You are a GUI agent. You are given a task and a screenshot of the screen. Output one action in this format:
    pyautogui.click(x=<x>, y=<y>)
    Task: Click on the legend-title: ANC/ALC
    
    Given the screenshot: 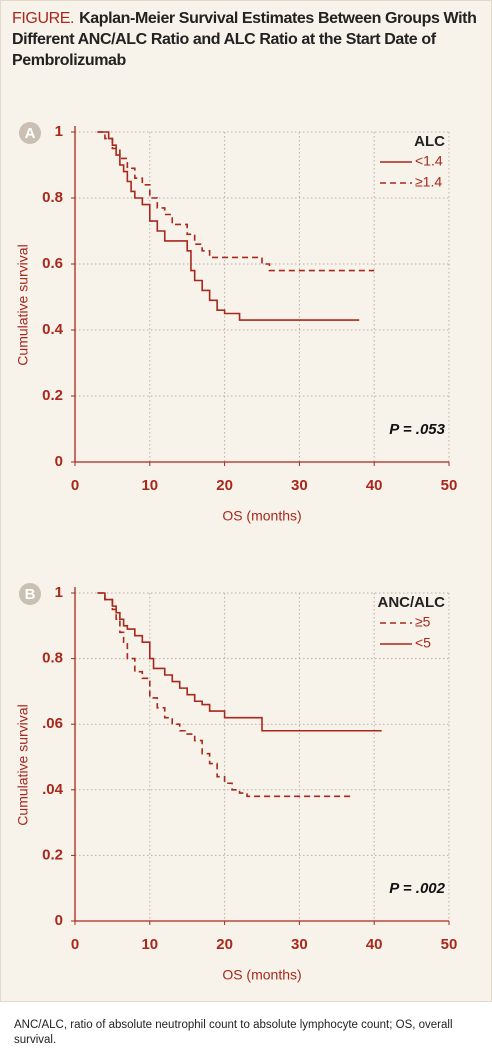 What is the action you would take?
    pyautogui.click(x=412, y=602)
    